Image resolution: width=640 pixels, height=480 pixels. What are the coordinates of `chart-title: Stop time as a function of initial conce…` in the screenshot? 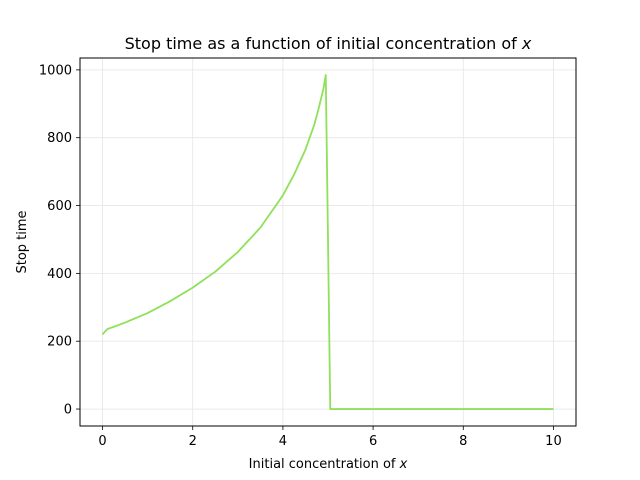 It's located at (328, 43).